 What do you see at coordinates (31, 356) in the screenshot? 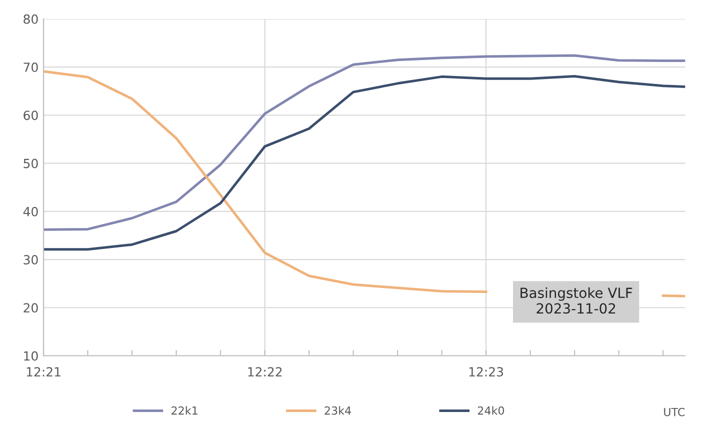
I see `y-tick-label: 10` at bounding box center [31, 356].